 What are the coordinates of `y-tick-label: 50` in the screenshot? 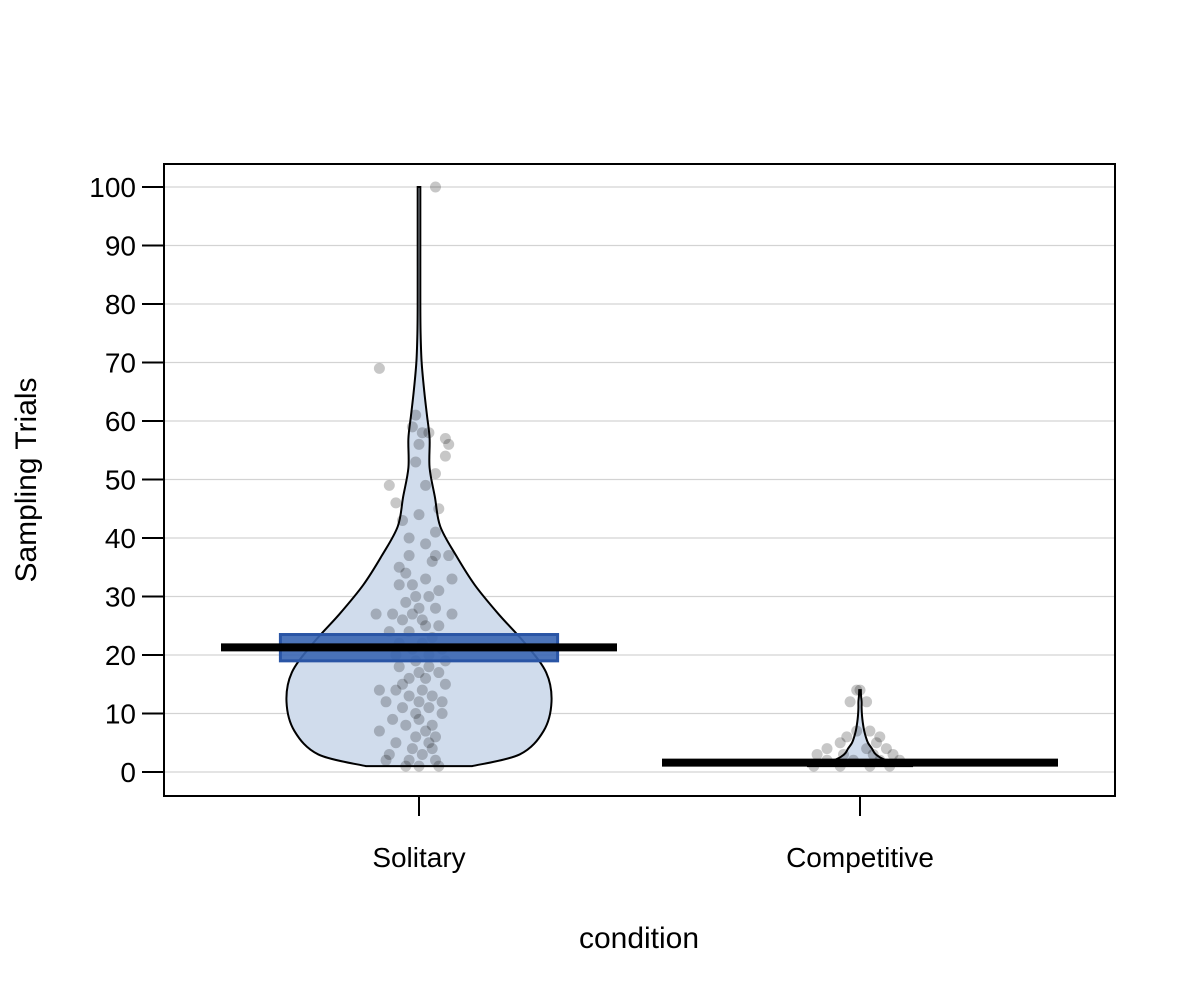 It's located at (120, 480).